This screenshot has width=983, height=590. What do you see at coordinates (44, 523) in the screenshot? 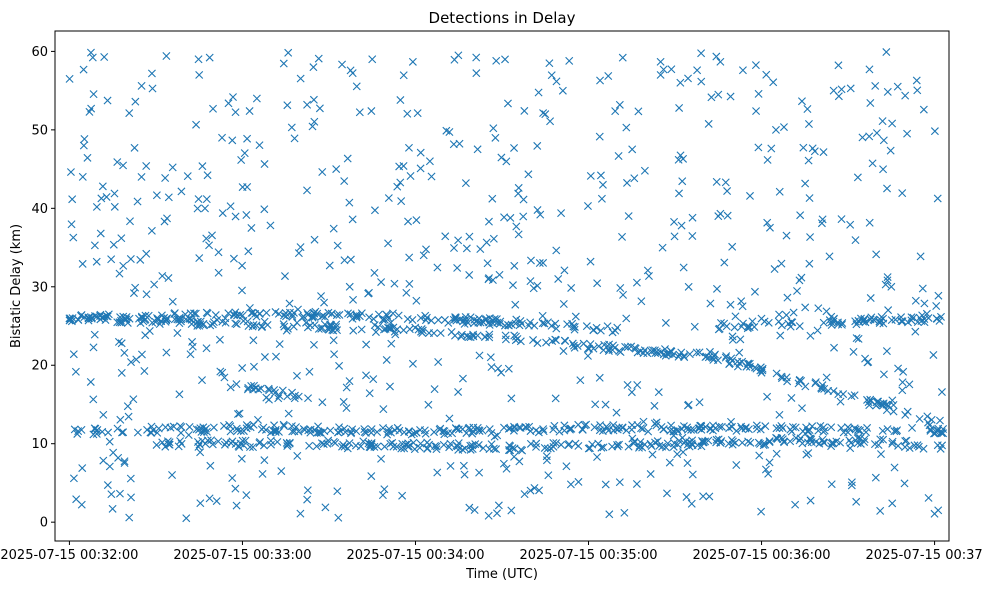
I see `y-tick-label: 0` at bounding box center [44, 523].